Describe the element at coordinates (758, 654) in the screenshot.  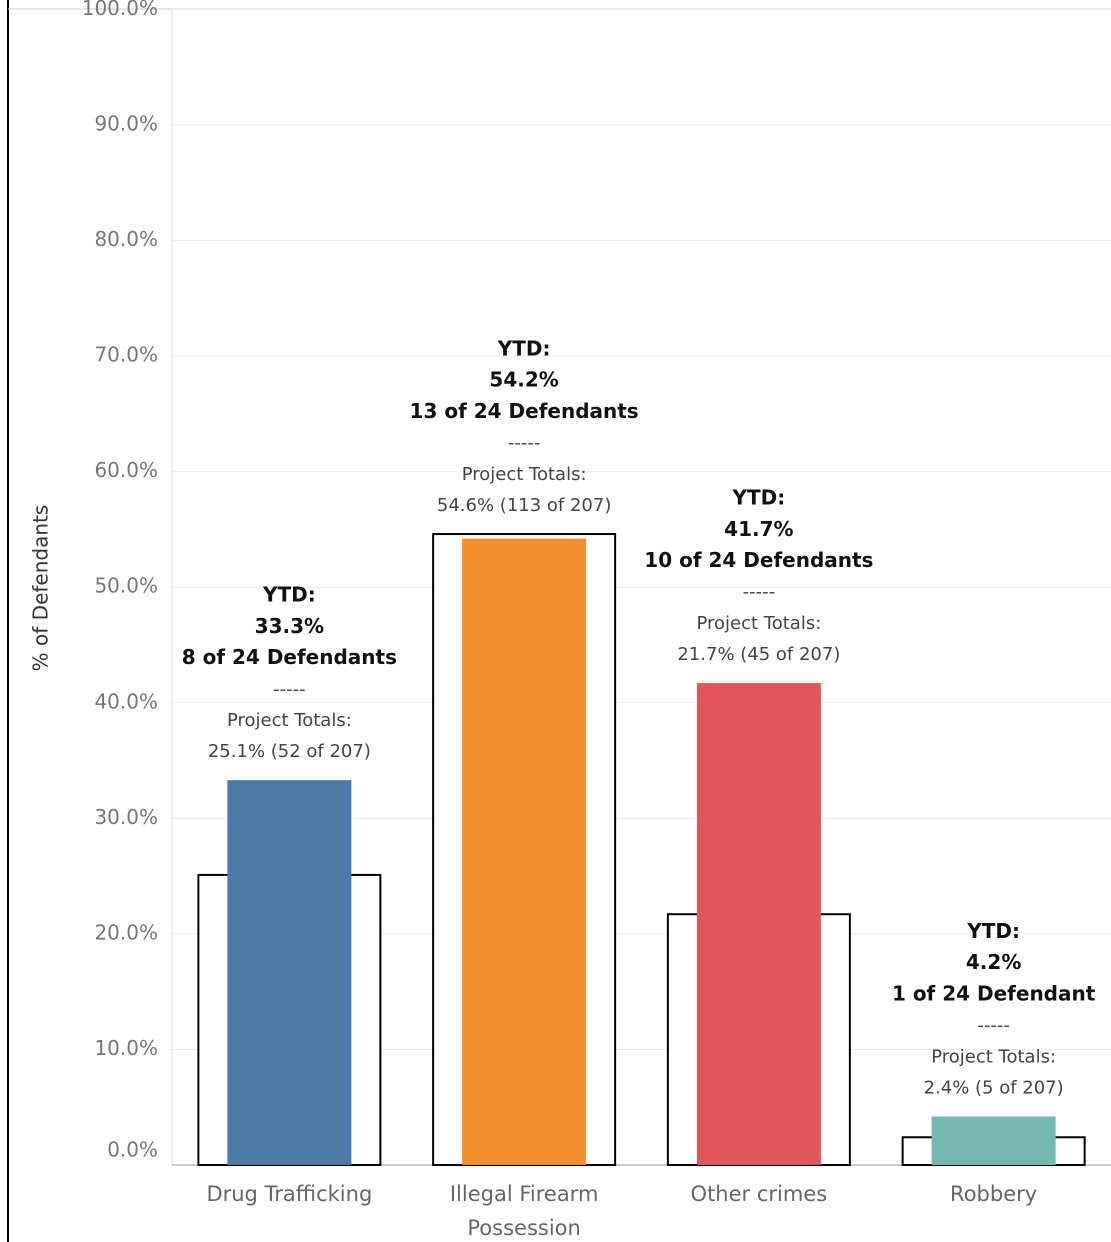
I see `data-label: 21.7% (45 of 207)` at that location.